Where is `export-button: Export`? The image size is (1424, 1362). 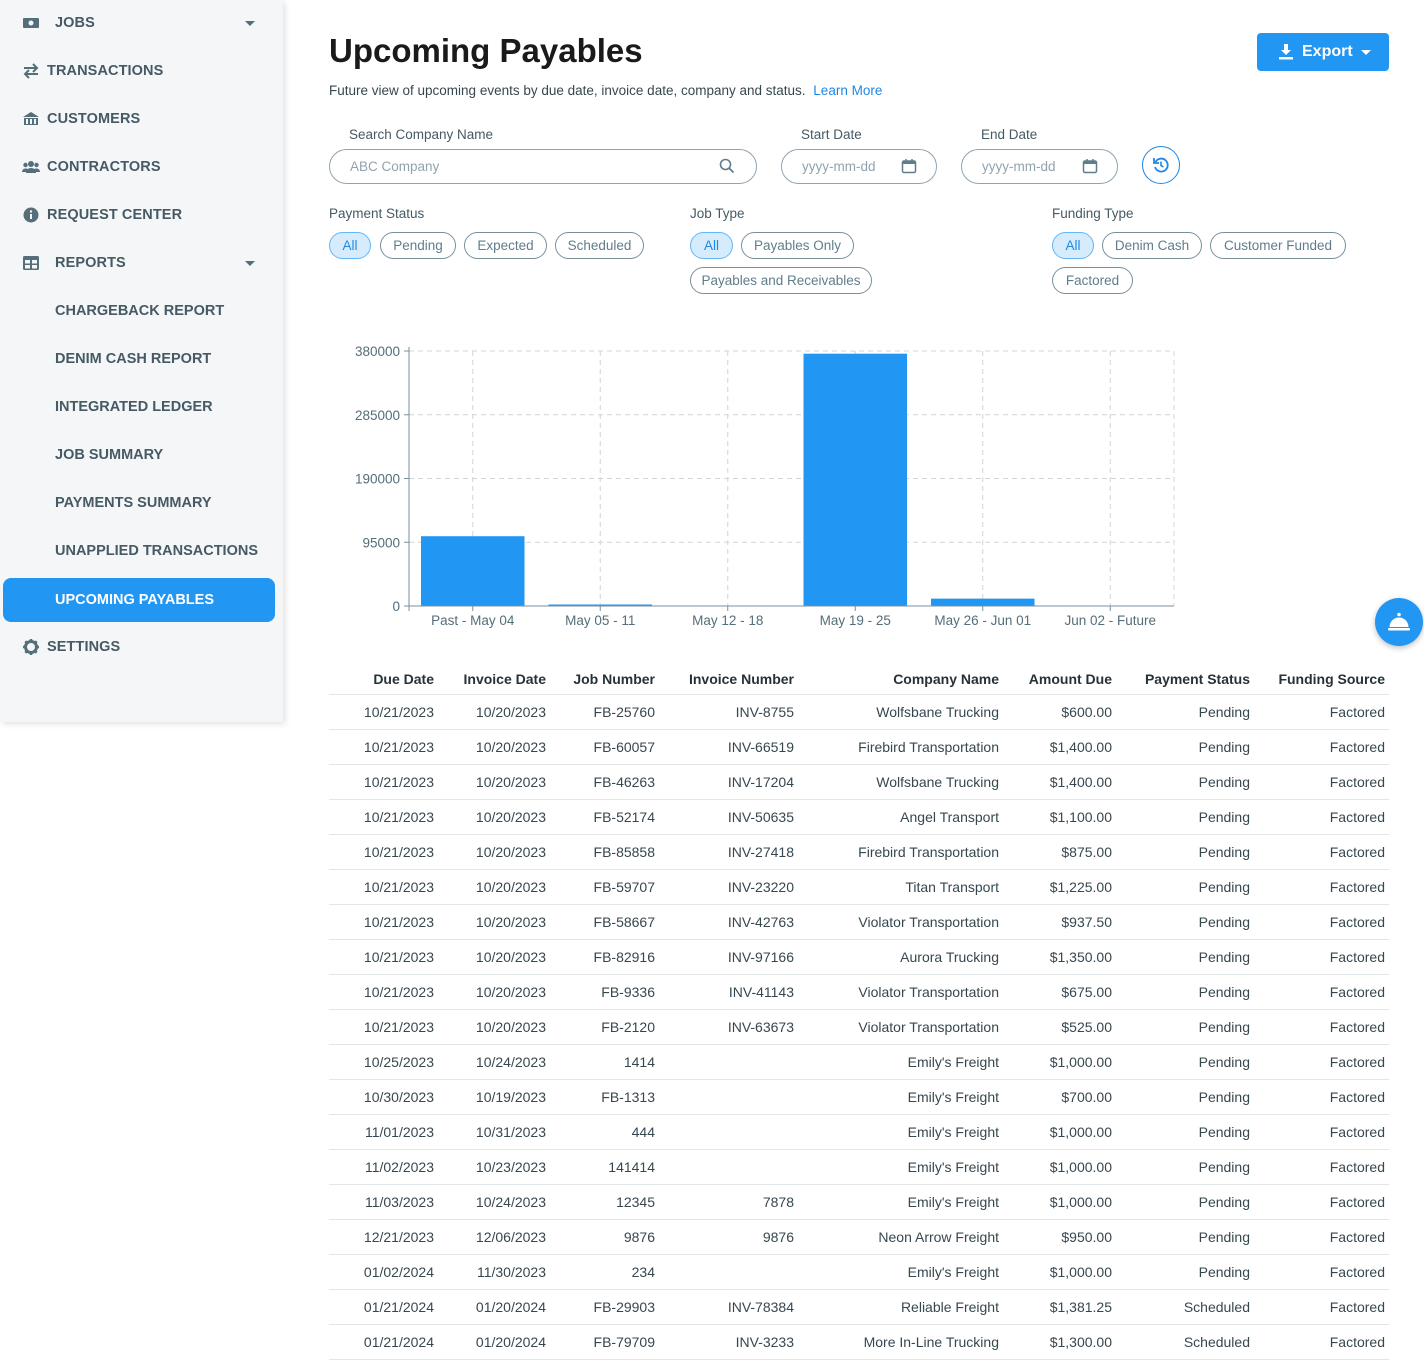 export-button: Export is located at coordinates (1323, 52).